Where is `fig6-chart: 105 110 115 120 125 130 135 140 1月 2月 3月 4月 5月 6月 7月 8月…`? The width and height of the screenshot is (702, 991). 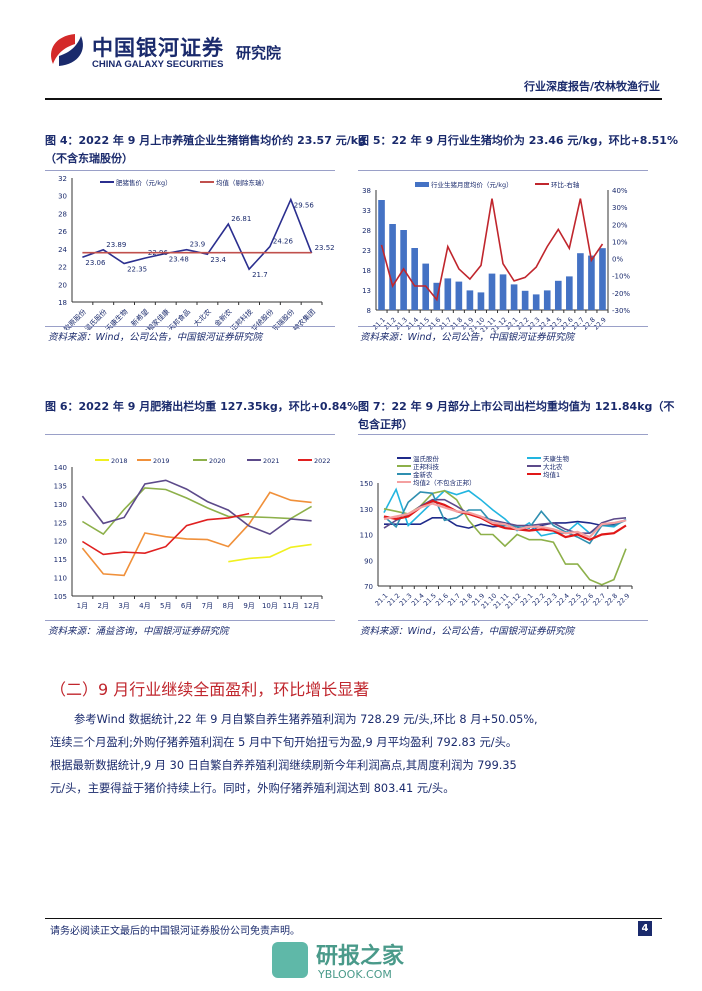 fig6-chart: 105 110 115 120 125 130 135 140 1月 2月 3月 4月 5月 6月 7月 8月… is located at coordinates (192, 533).